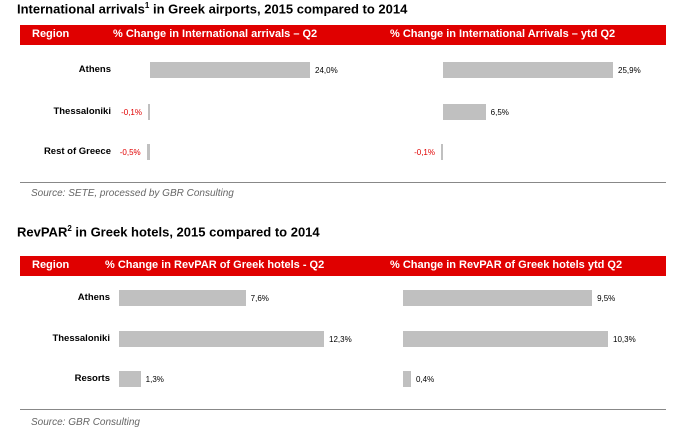  Describe the element at coordinates (130, 152) in the screenshot. I see `chart1-value-label: -0,5%` at that location.